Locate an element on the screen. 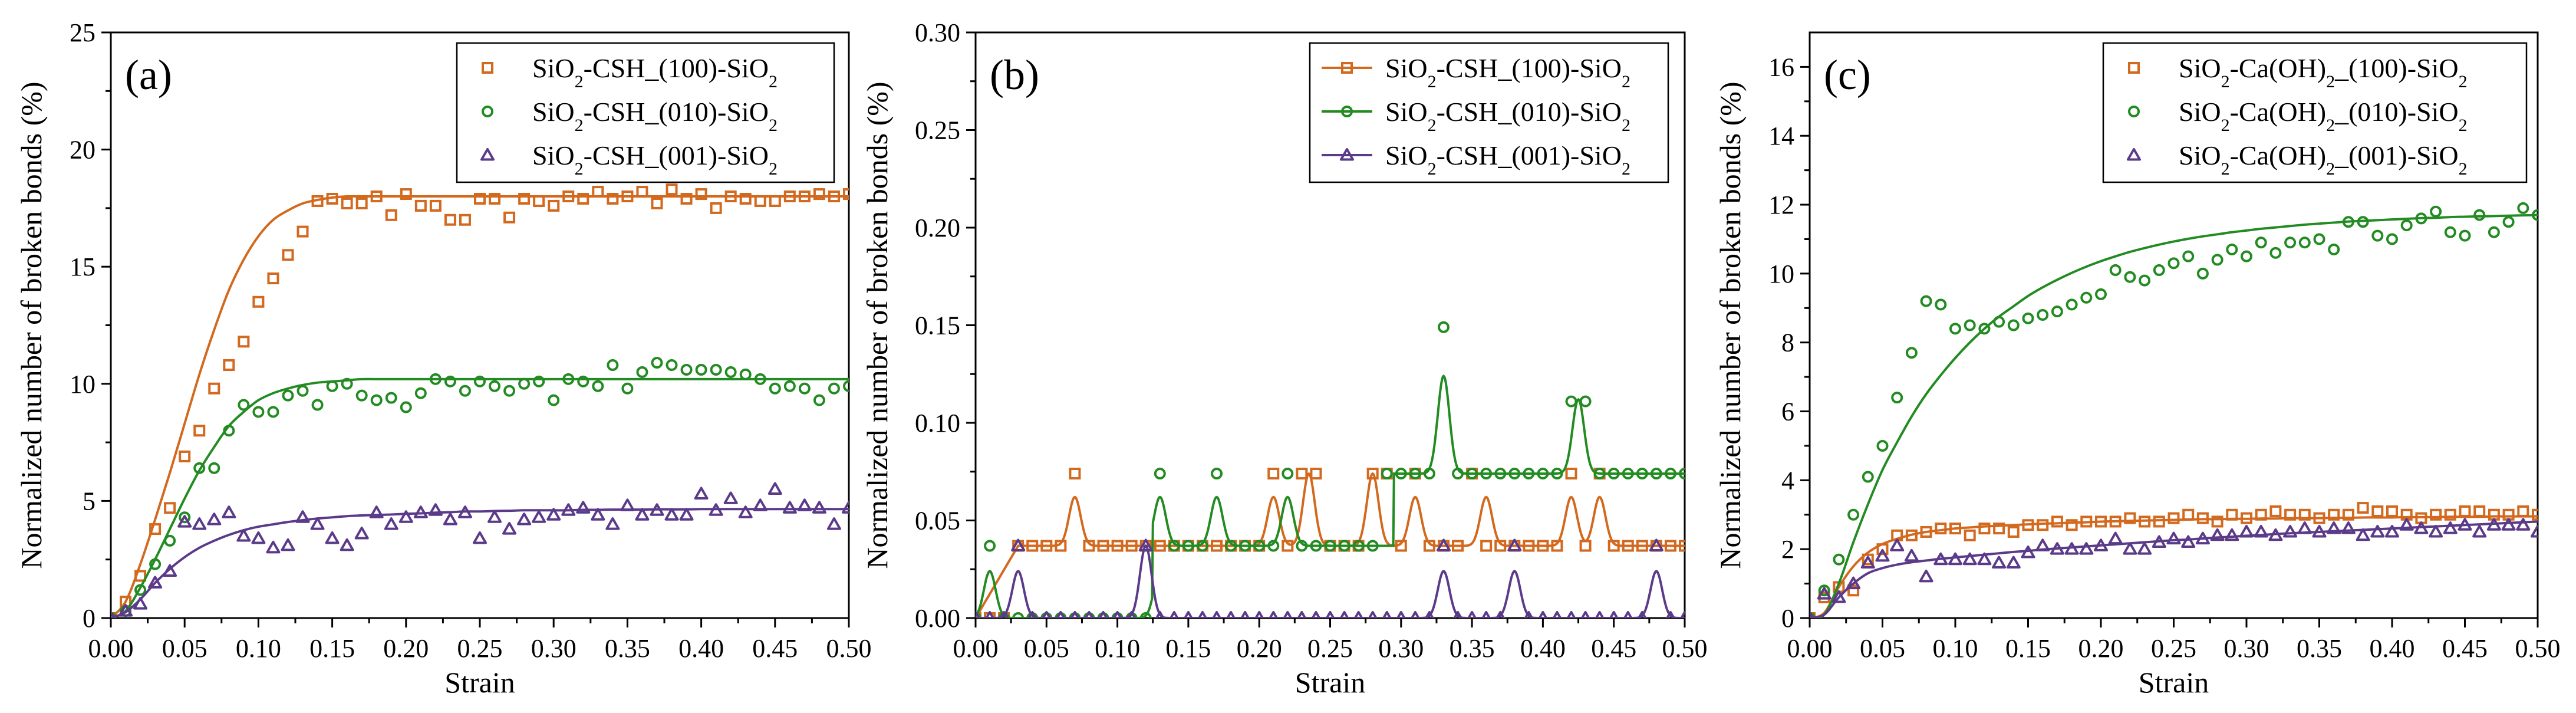 The image size is (2576, 713). legend-label: SiO2-CSH_(010)-SiO2 is located at coordinates (655, 116).